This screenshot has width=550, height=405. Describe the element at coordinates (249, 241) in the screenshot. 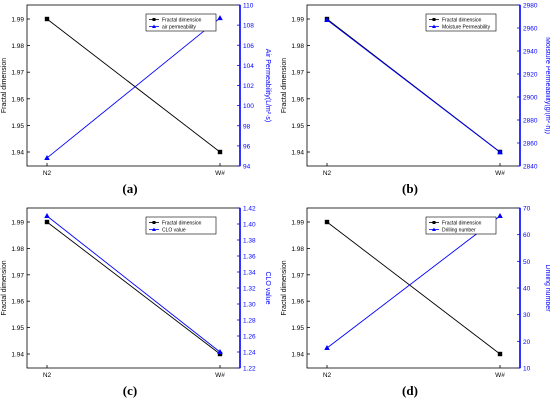

I see `right-tick-label: 1.38` at that location.